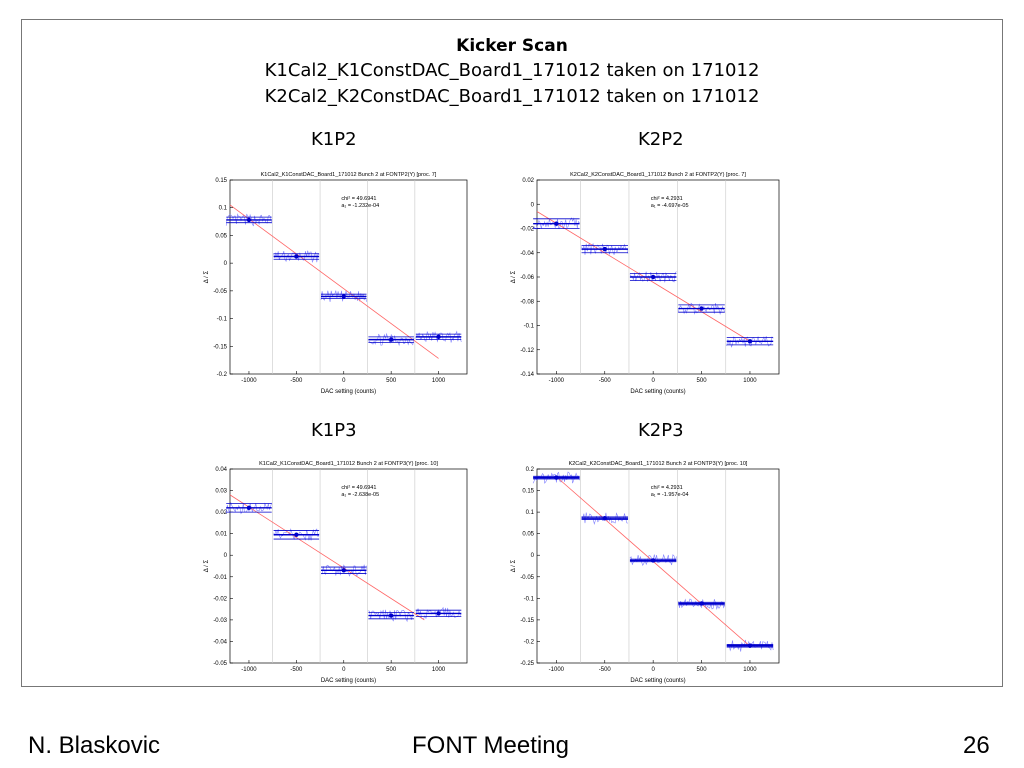 The height and width of the screenshot is (768, 1024). What do you see at coordinates (220, 347) in the screenshot?
I see `y-tick-label: -0.15` at bounding box center [220, 347].